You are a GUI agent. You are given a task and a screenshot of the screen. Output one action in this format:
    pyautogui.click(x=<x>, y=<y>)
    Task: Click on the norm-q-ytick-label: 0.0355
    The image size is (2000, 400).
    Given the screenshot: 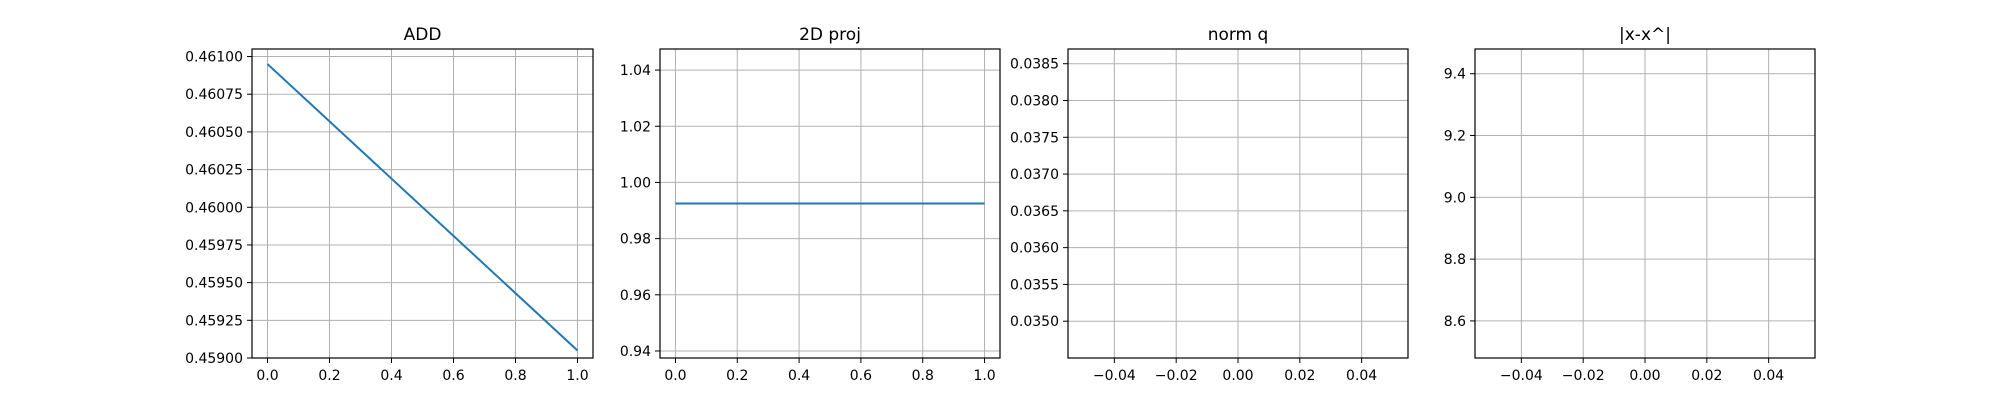 What is the action you would take?
    pyautogui.click(x=1034, y=285)
    